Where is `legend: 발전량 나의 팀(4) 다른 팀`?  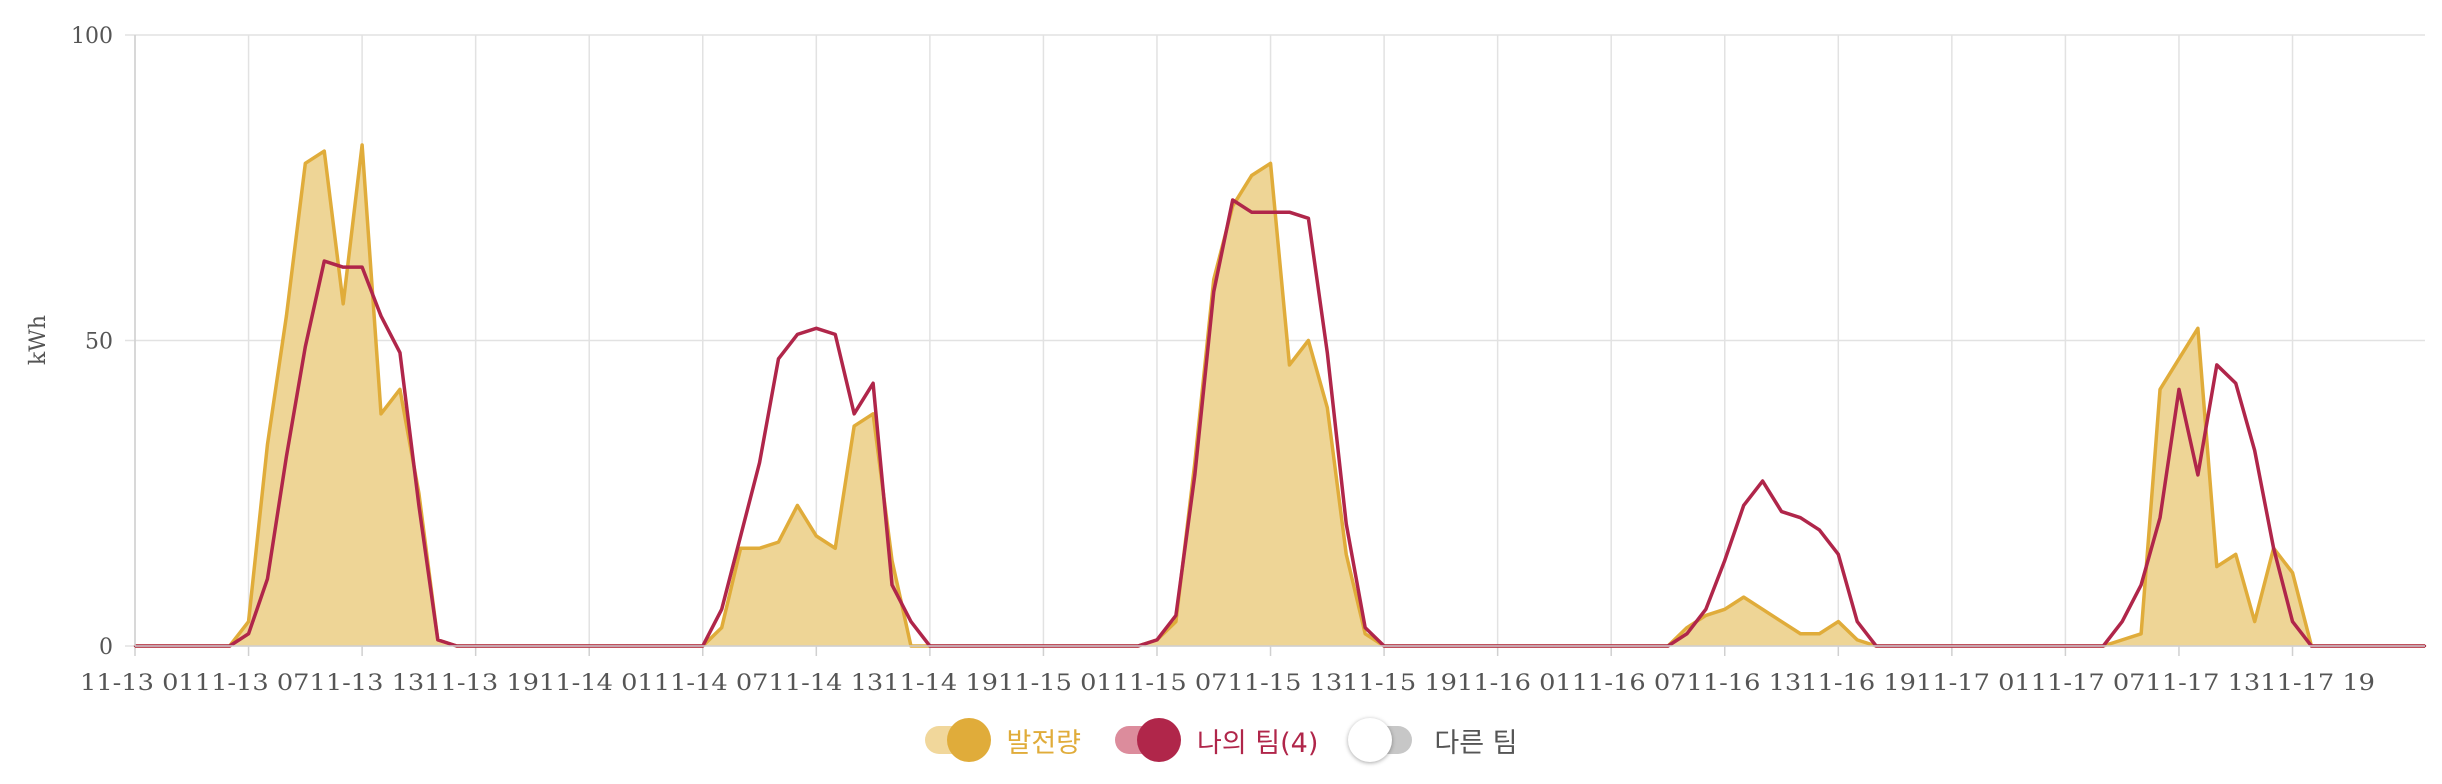
legend: 발전량 나의 팀(4) 다른 팀 is located at coordinates (1221, 740).